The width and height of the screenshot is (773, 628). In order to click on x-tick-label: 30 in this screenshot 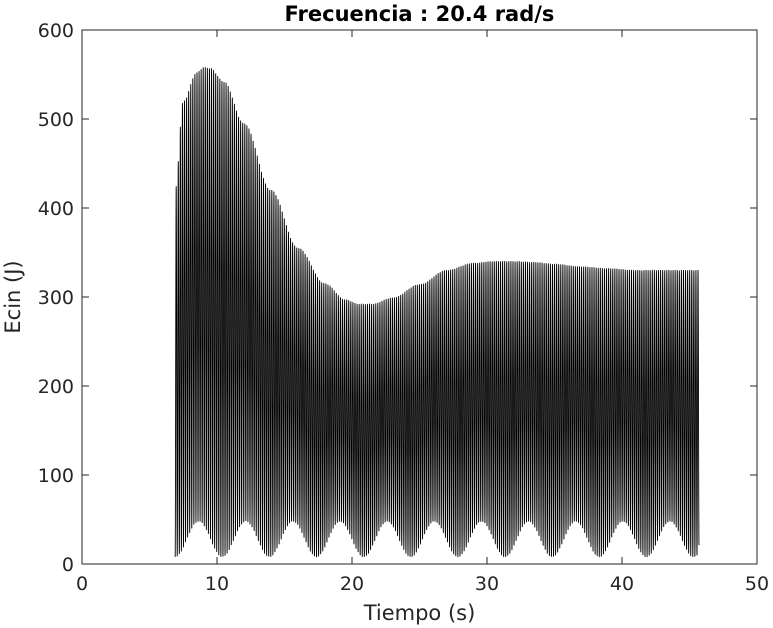, I will do `click(487, 584)`.